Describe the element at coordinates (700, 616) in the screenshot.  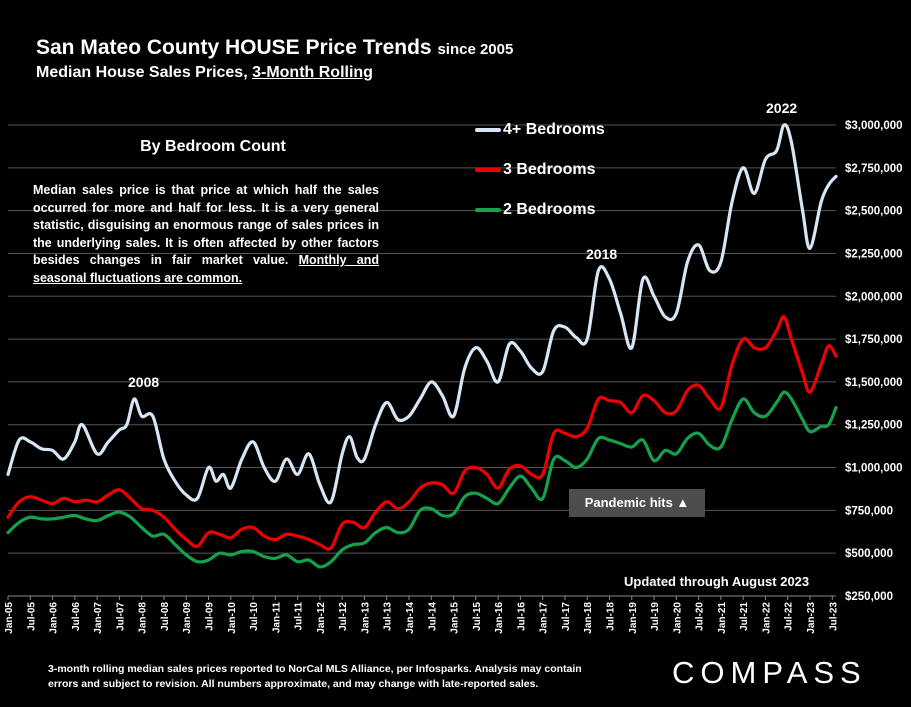
I see `x-tick-label: Jul-20` at that location.